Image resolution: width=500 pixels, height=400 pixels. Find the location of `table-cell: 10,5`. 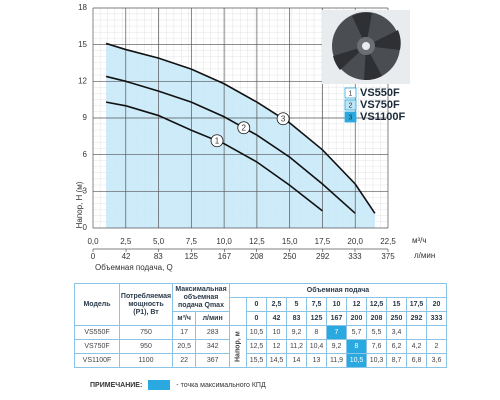

table-cell: 10,5 is located at coordinates (256, 332).